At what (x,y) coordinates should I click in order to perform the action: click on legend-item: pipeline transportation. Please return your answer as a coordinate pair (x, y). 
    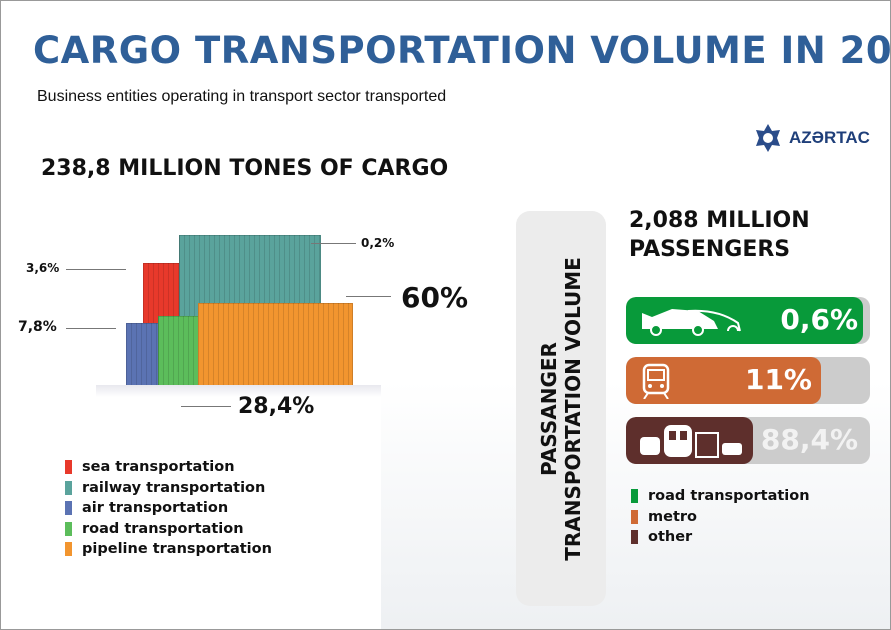
    Looking at the image, I should click on (168, 549).